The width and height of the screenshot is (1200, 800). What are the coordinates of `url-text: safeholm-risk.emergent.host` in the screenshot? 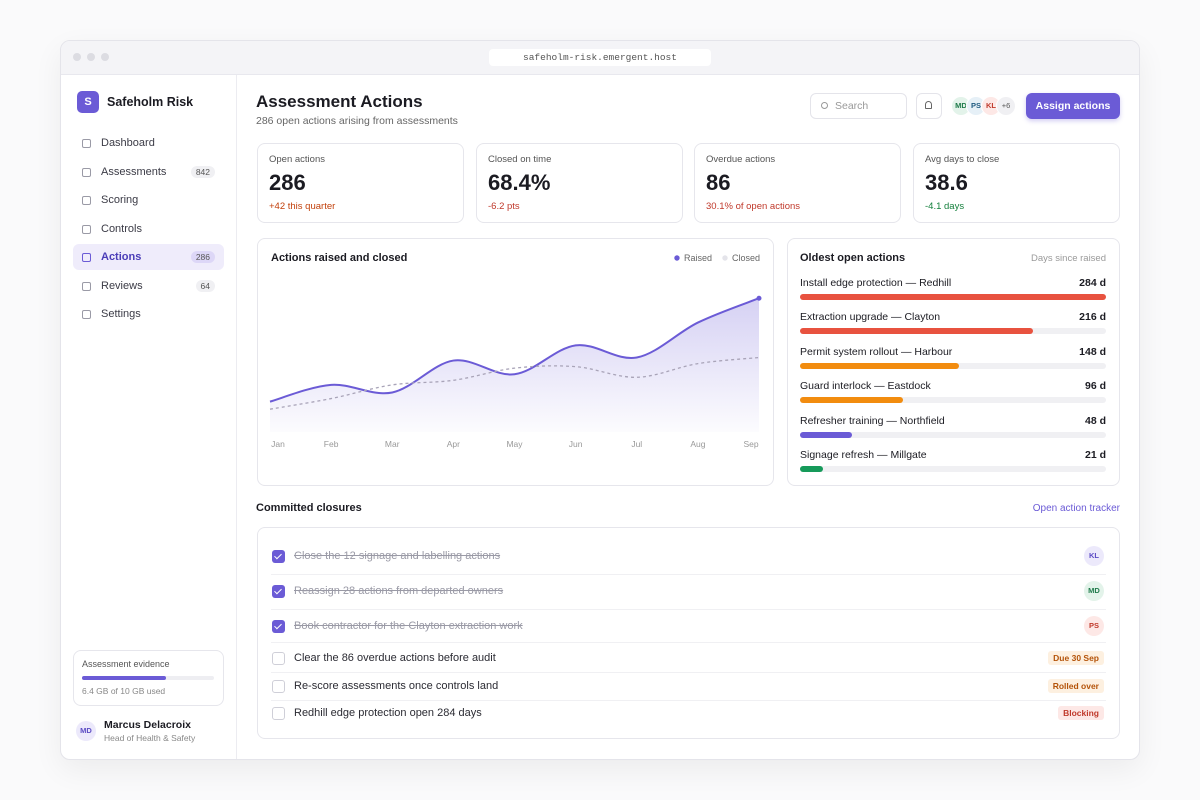 It's located at (600, 57).